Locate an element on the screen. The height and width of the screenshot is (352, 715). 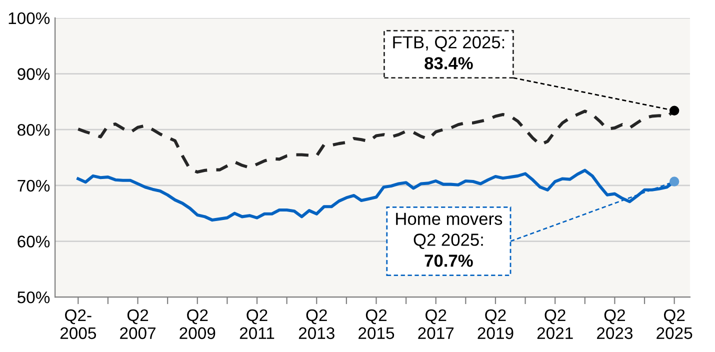
x-tick-label: Q2 2021 is located at coordinates (555, 324).